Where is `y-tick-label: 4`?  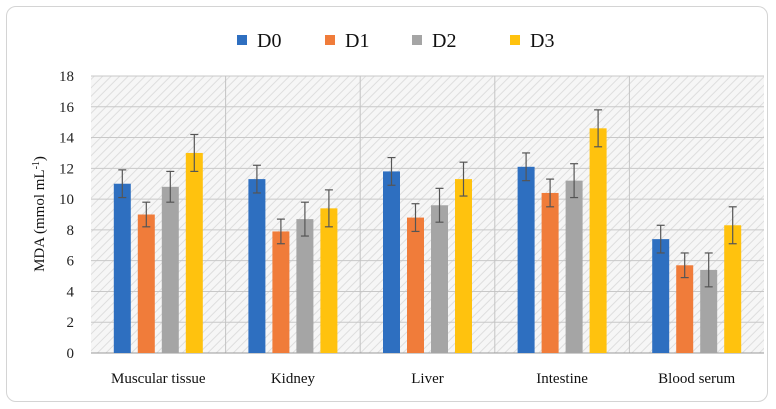
y-tick-label: 4 is located at coordinates (71, 292).